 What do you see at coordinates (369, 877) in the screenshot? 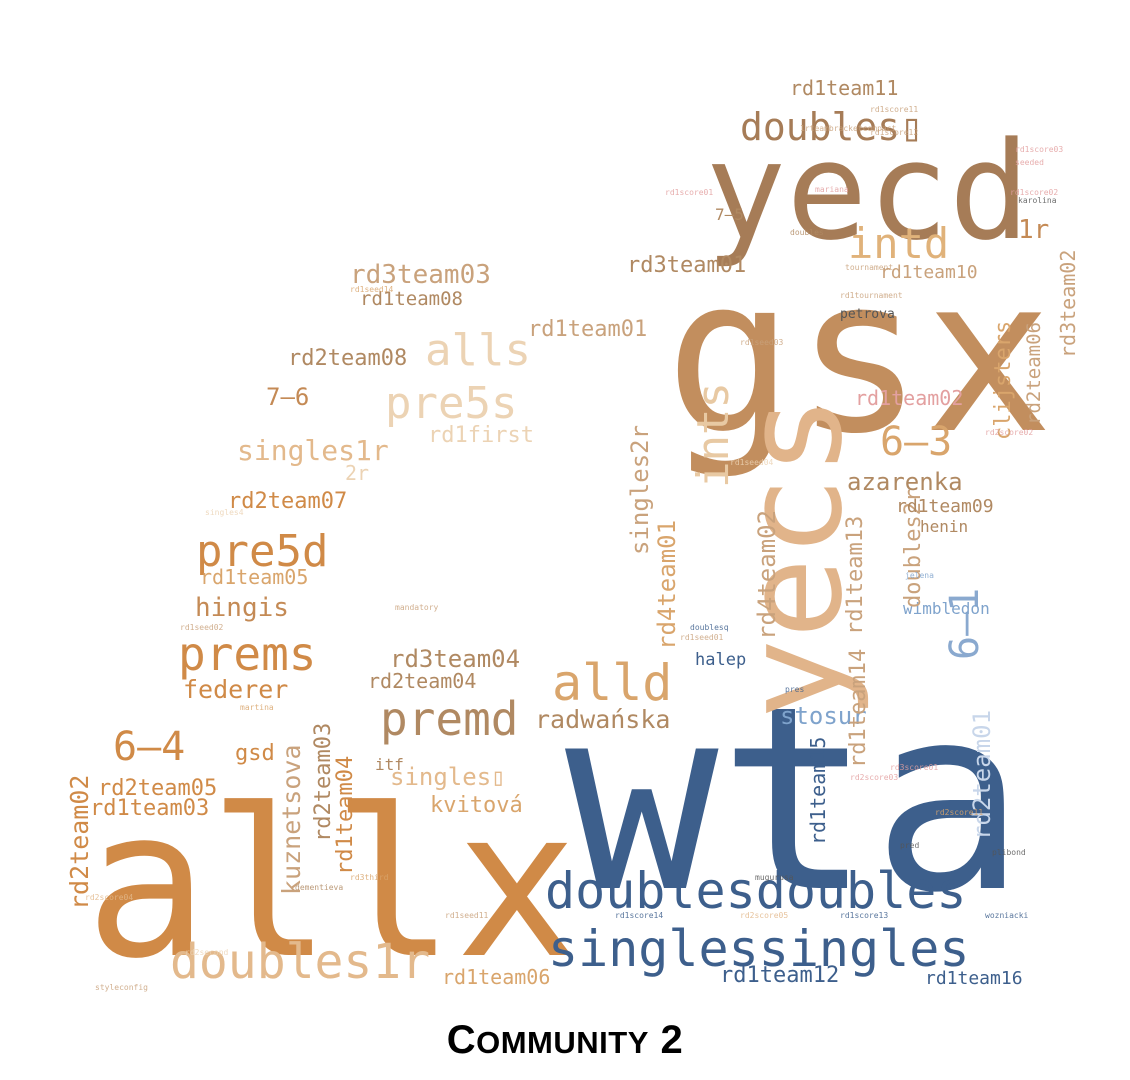
I see `small-word-rd3third: rd3third` at bounding box center [369, 877].